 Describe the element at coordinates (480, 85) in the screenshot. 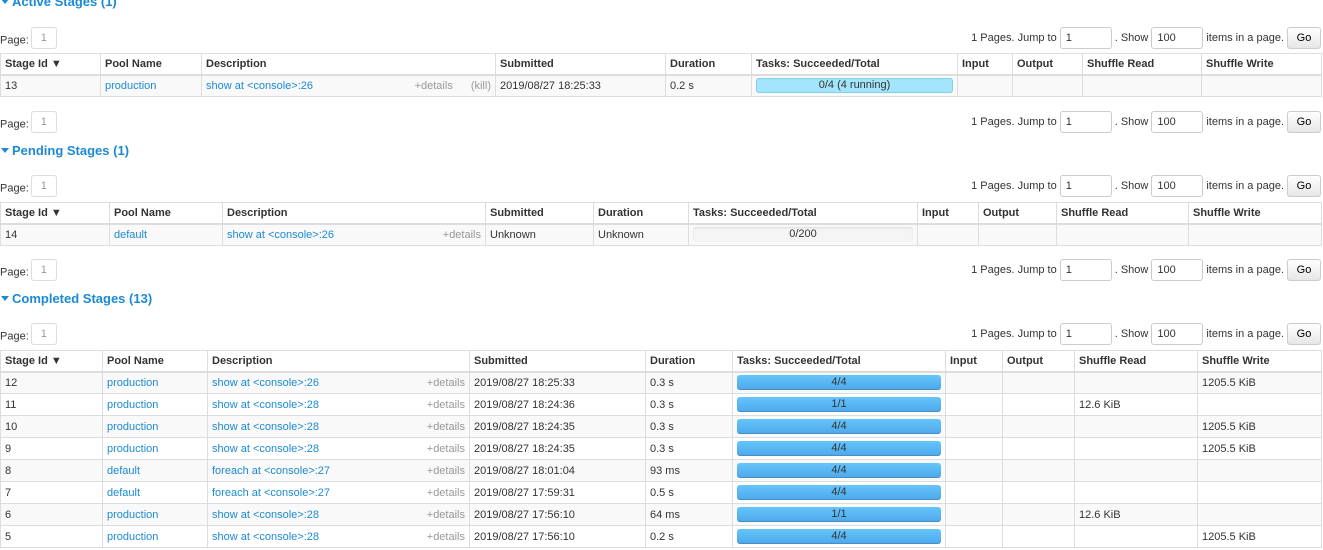

I see `kill-link: (kill)` at that location.